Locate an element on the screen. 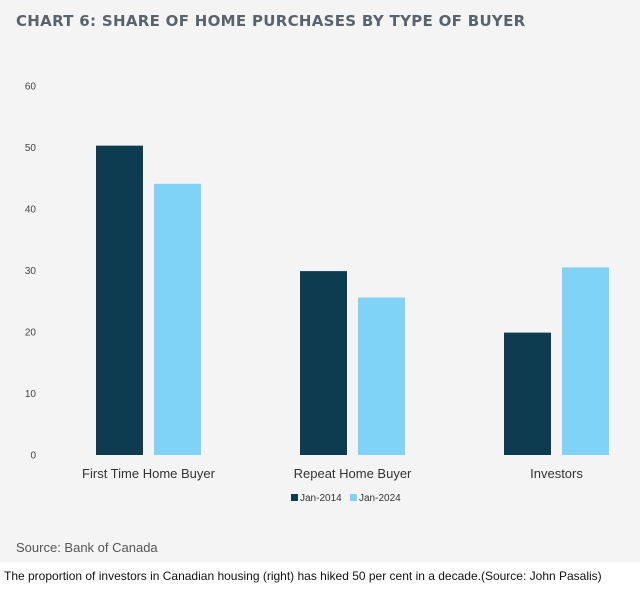  y-tick-label: 0 is located at coordinates (33, 456).